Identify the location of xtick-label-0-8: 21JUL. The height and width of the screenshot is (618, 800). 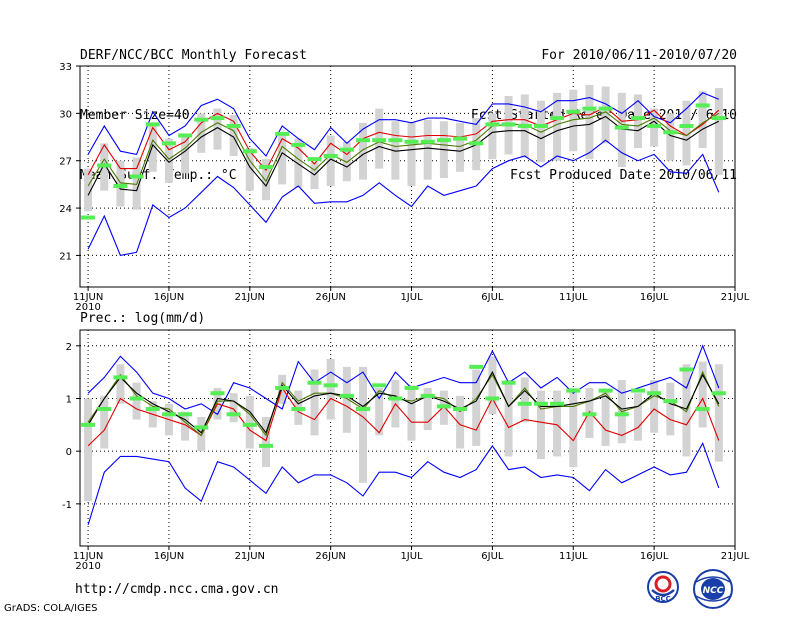
(735, 297).